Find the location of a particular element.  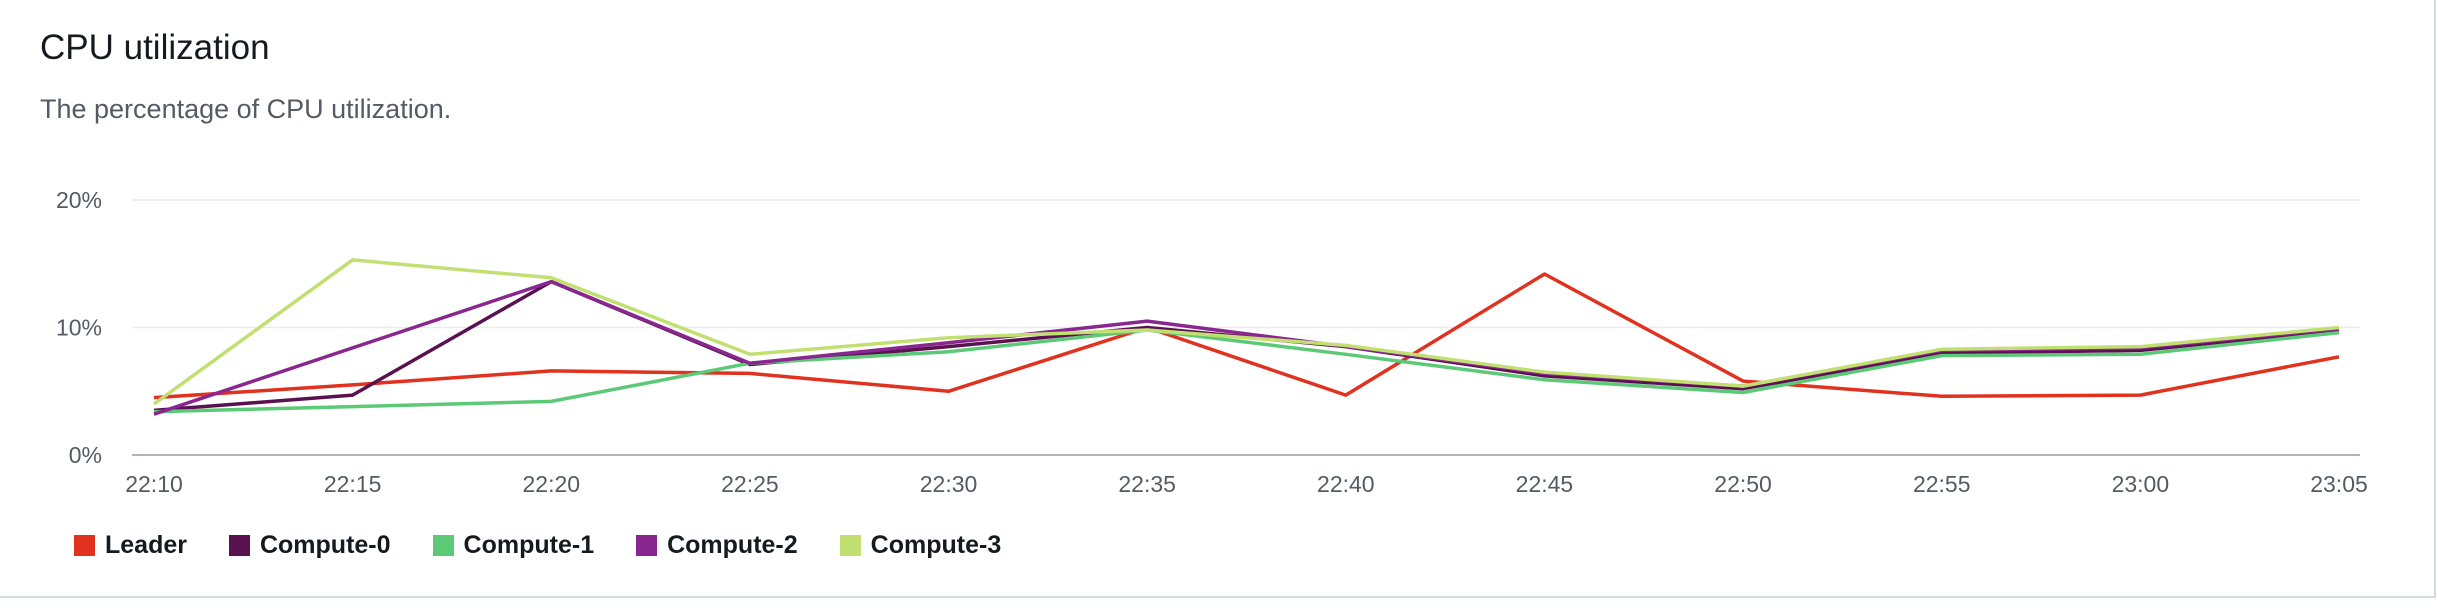

x-tick-label: 22:55 is located at coordinates (1942, 484).